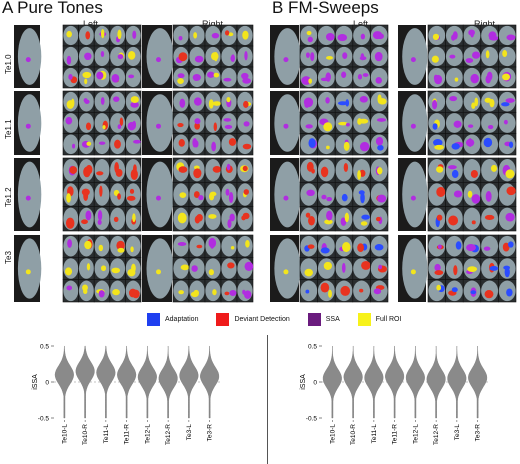 This screenshot has width=520, height=464. What do you see at coordinates (213, 24) in the screenshot?
I see `panel-a-right-label: Right` at bounding box center [213, 24].